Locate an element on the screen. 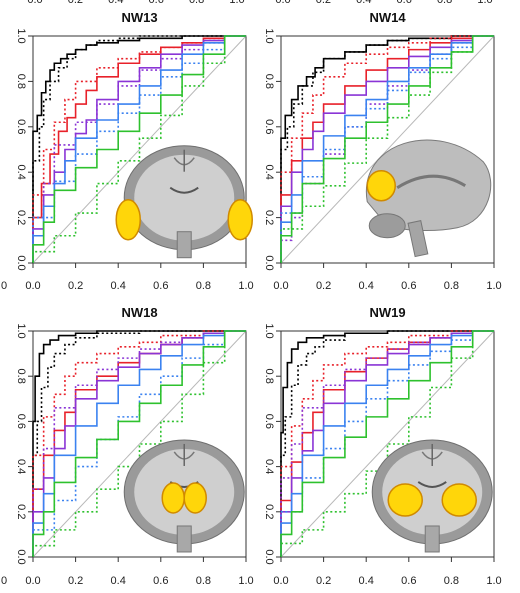 The width and height of the screenshot is (520, 593). panel-title: NW19 is located at coordinates (387, 312).